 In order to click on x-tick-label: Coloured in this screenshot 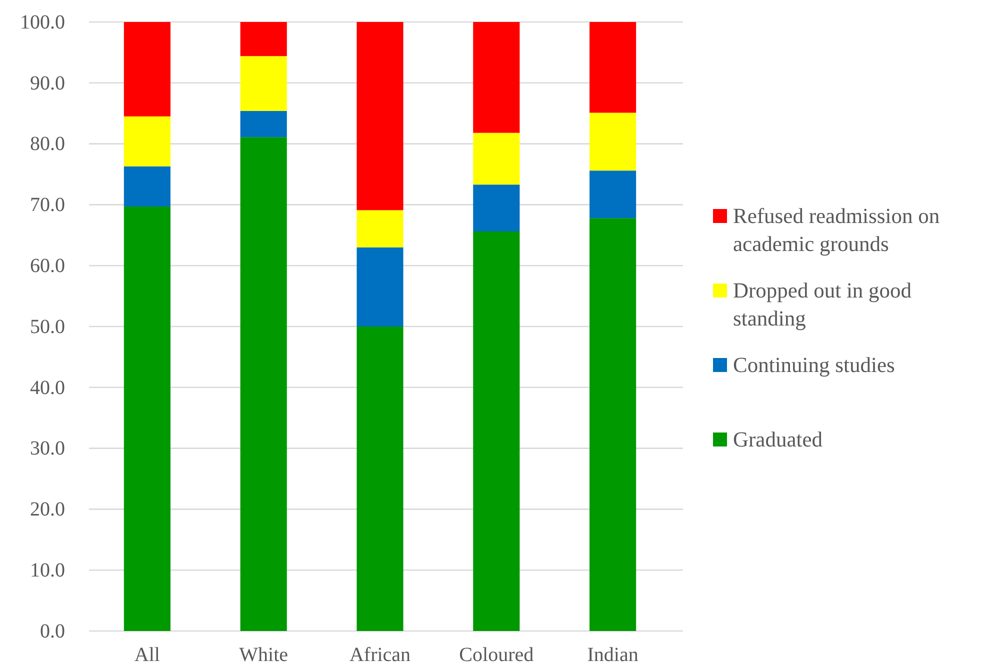, I will do `click(496, 655)`.